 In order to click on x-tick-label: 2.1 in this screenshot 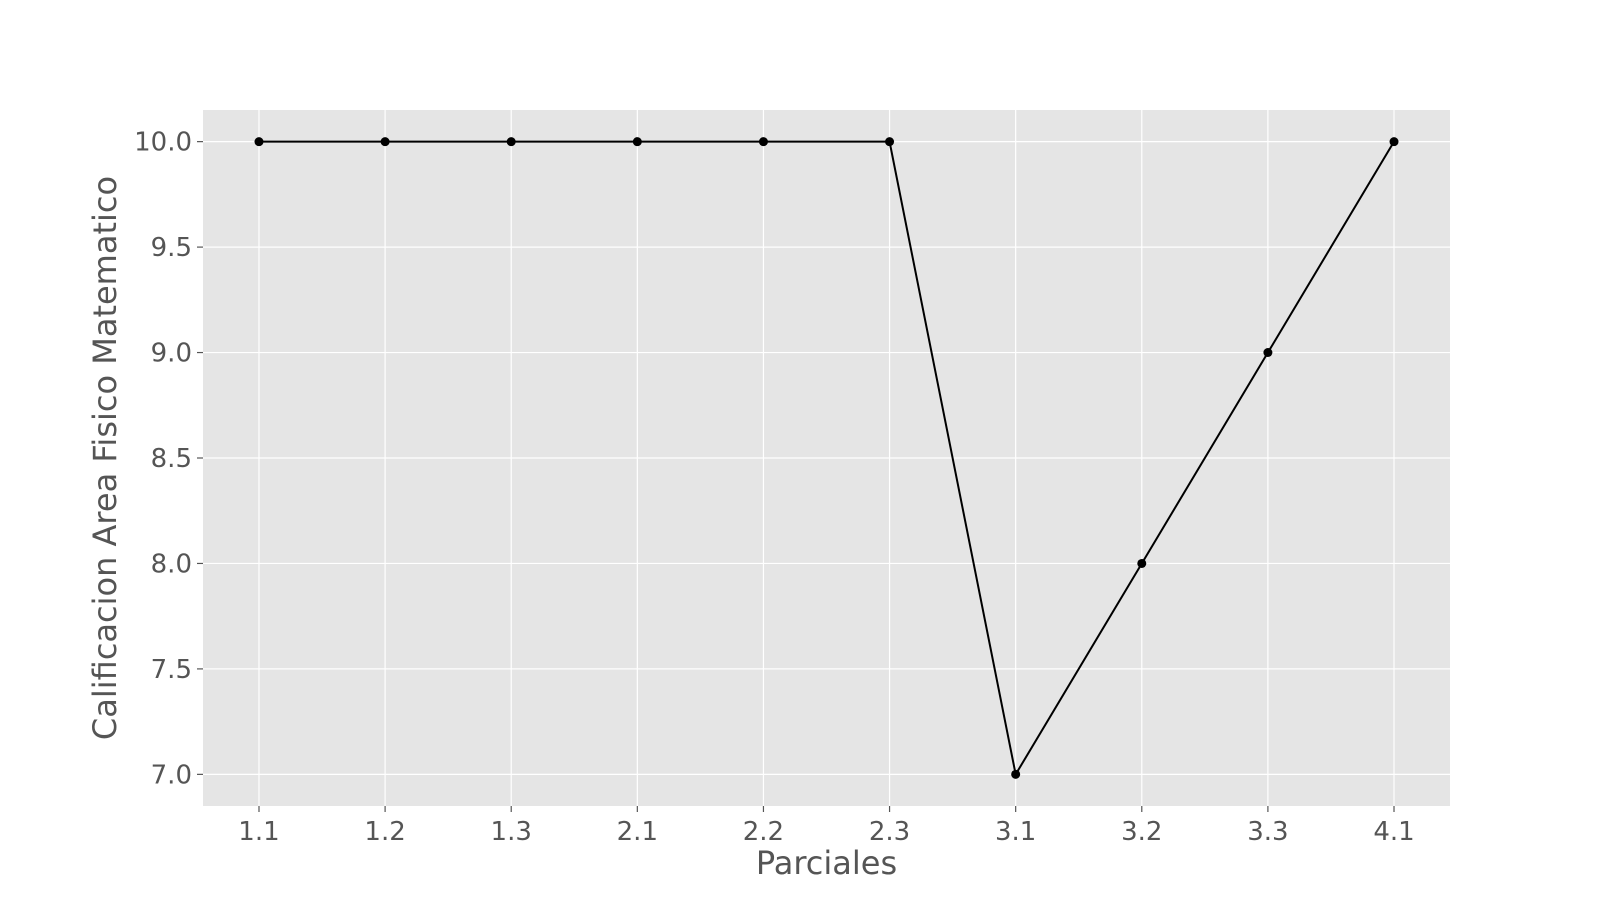, I will do `click(637, 832)`.